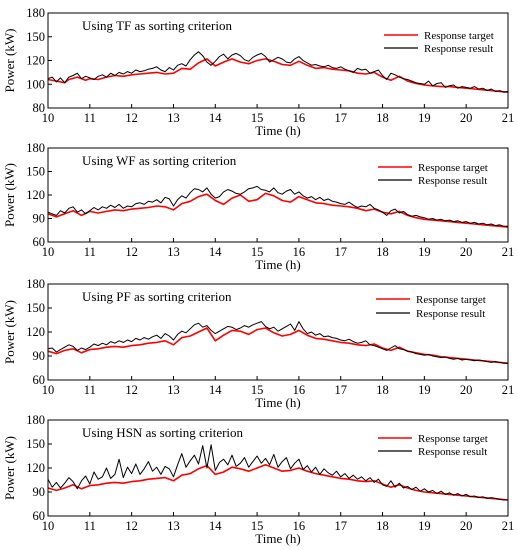 This screenshot has height=550, width=518. What do you see at coordinates (35, 84) in the screenshot?
I see `y-tick-label: 100` at bounding box center [35, 84].